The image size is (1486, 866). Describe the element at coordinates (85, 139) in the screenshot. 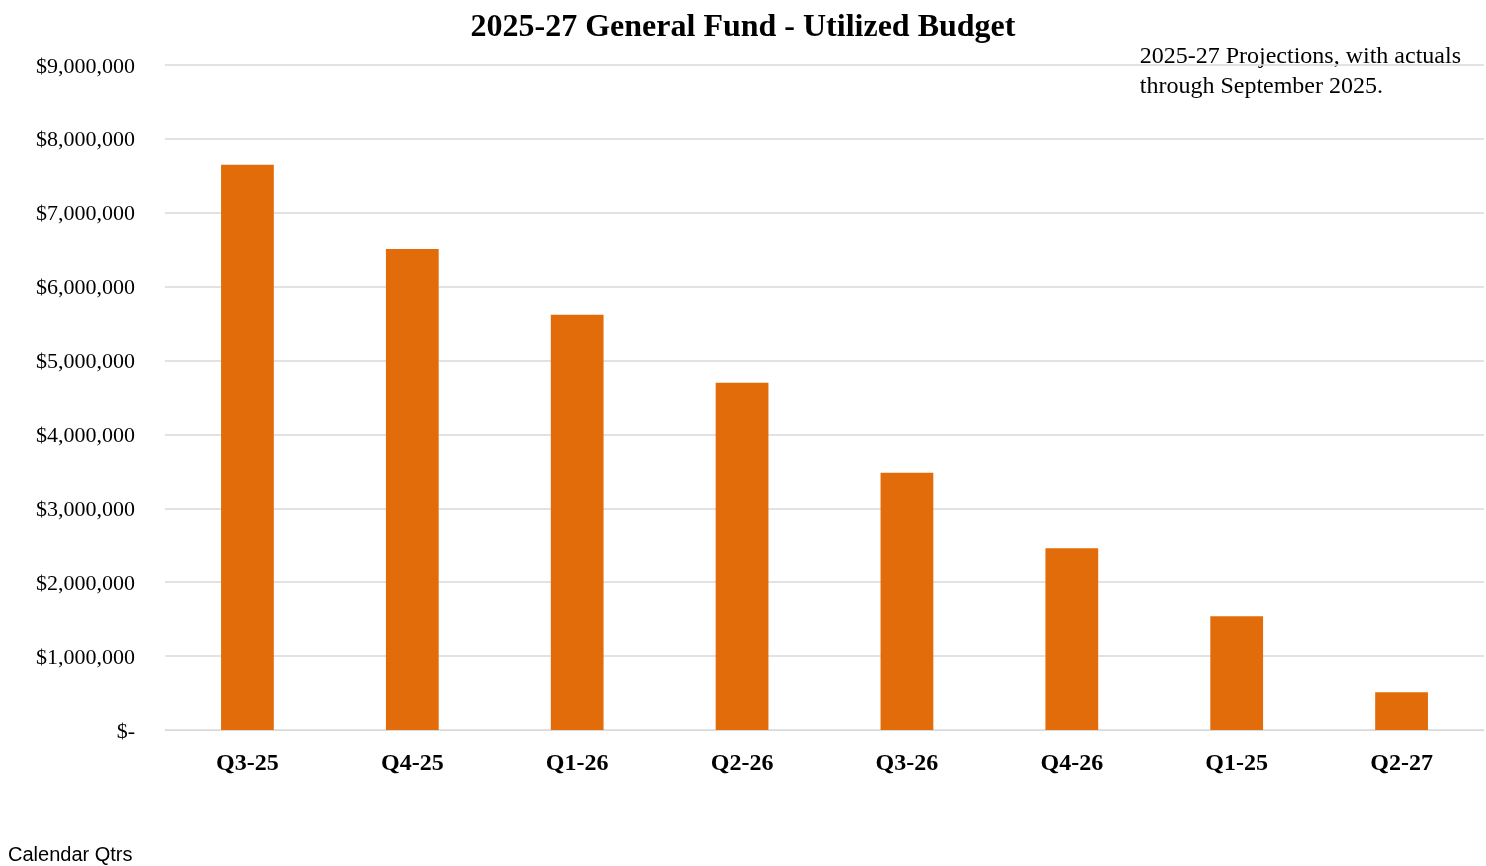

I see `y-tick-label: $8,000,000` at that location.